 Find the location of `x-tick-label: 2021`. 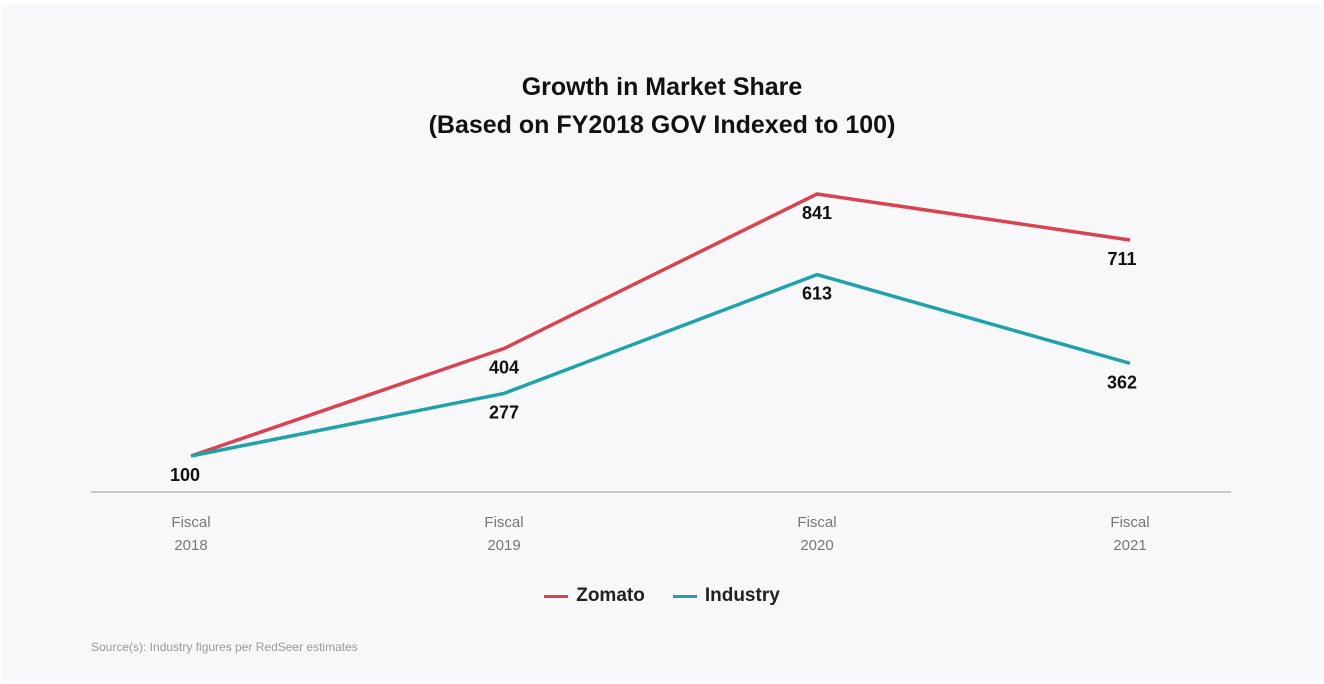

x-tick-label: 2021 is located at coordinates (1129, 545).